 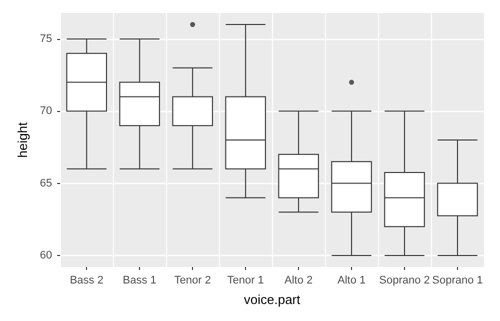 What do you see at coordinates (46, 111) in the screenshot?
I see `y-tick-label: 70` at bounding box center [46, 111].